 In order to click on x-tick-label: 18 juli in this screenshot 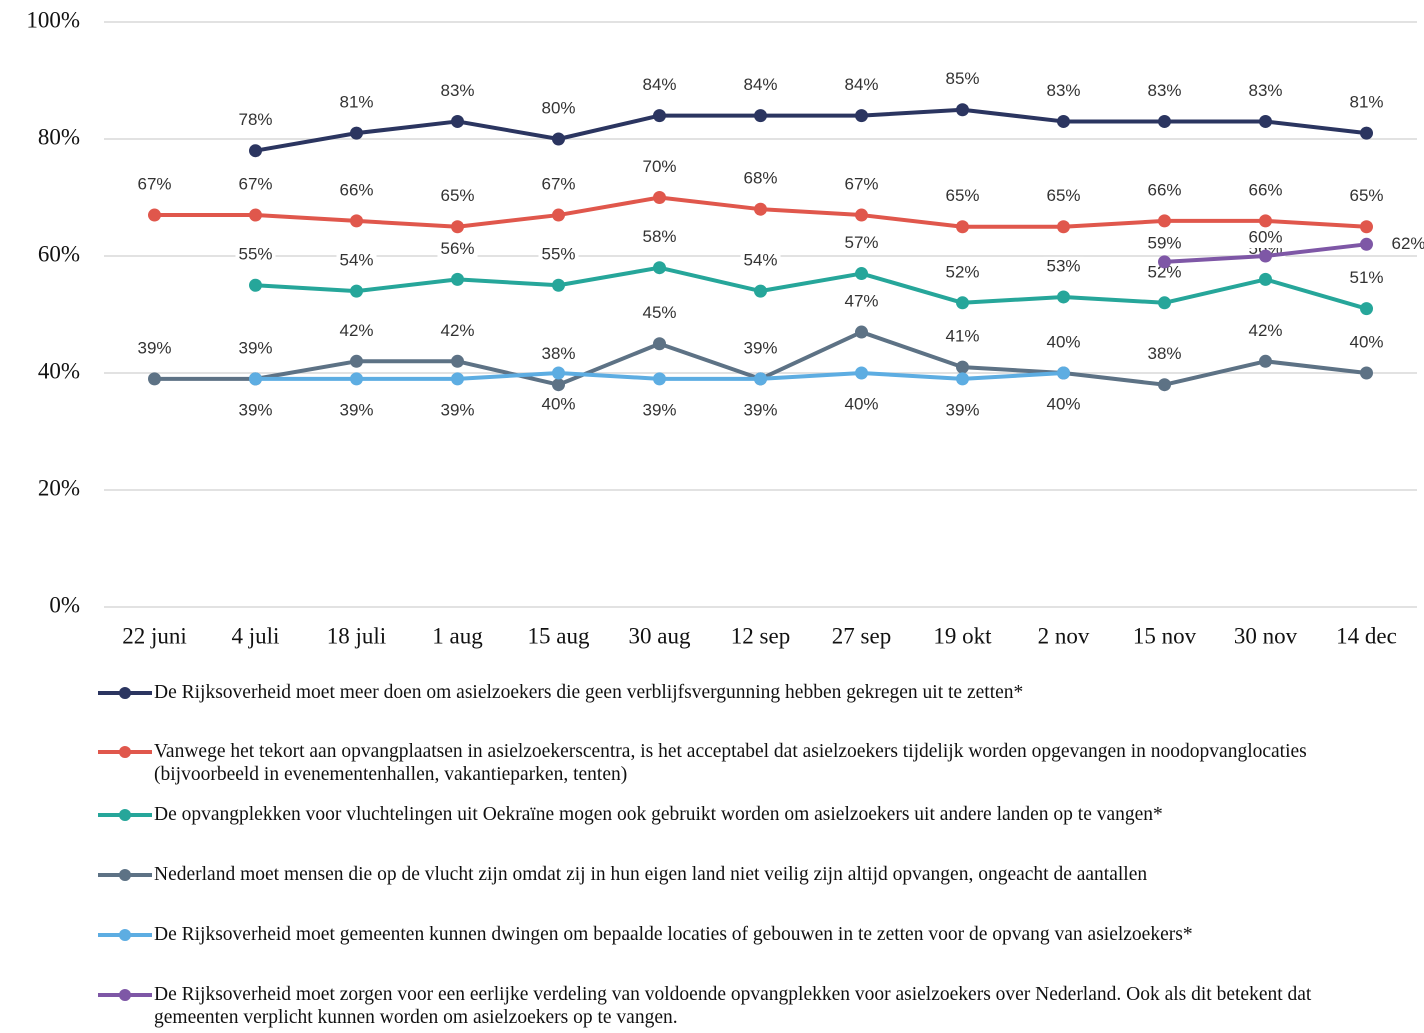, I will do `click(356, 635)`.